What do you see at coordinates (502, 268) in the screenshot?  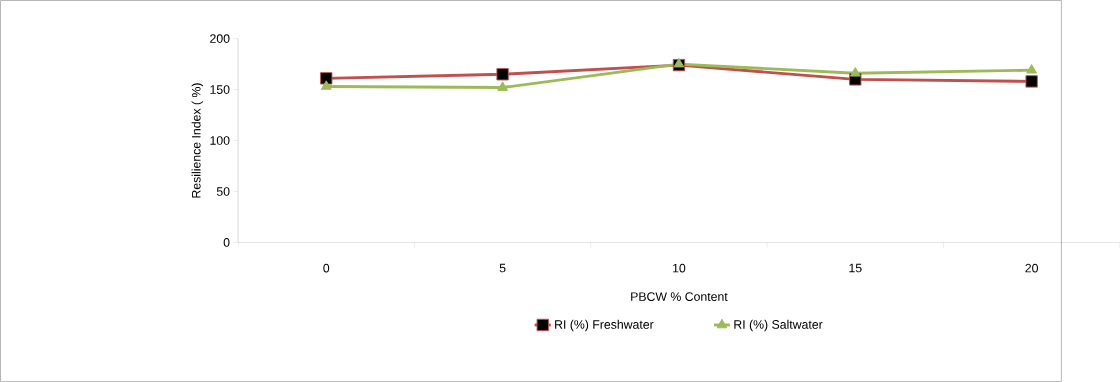 I see `x-tick-label: 5` at bounding box center [502, 268].